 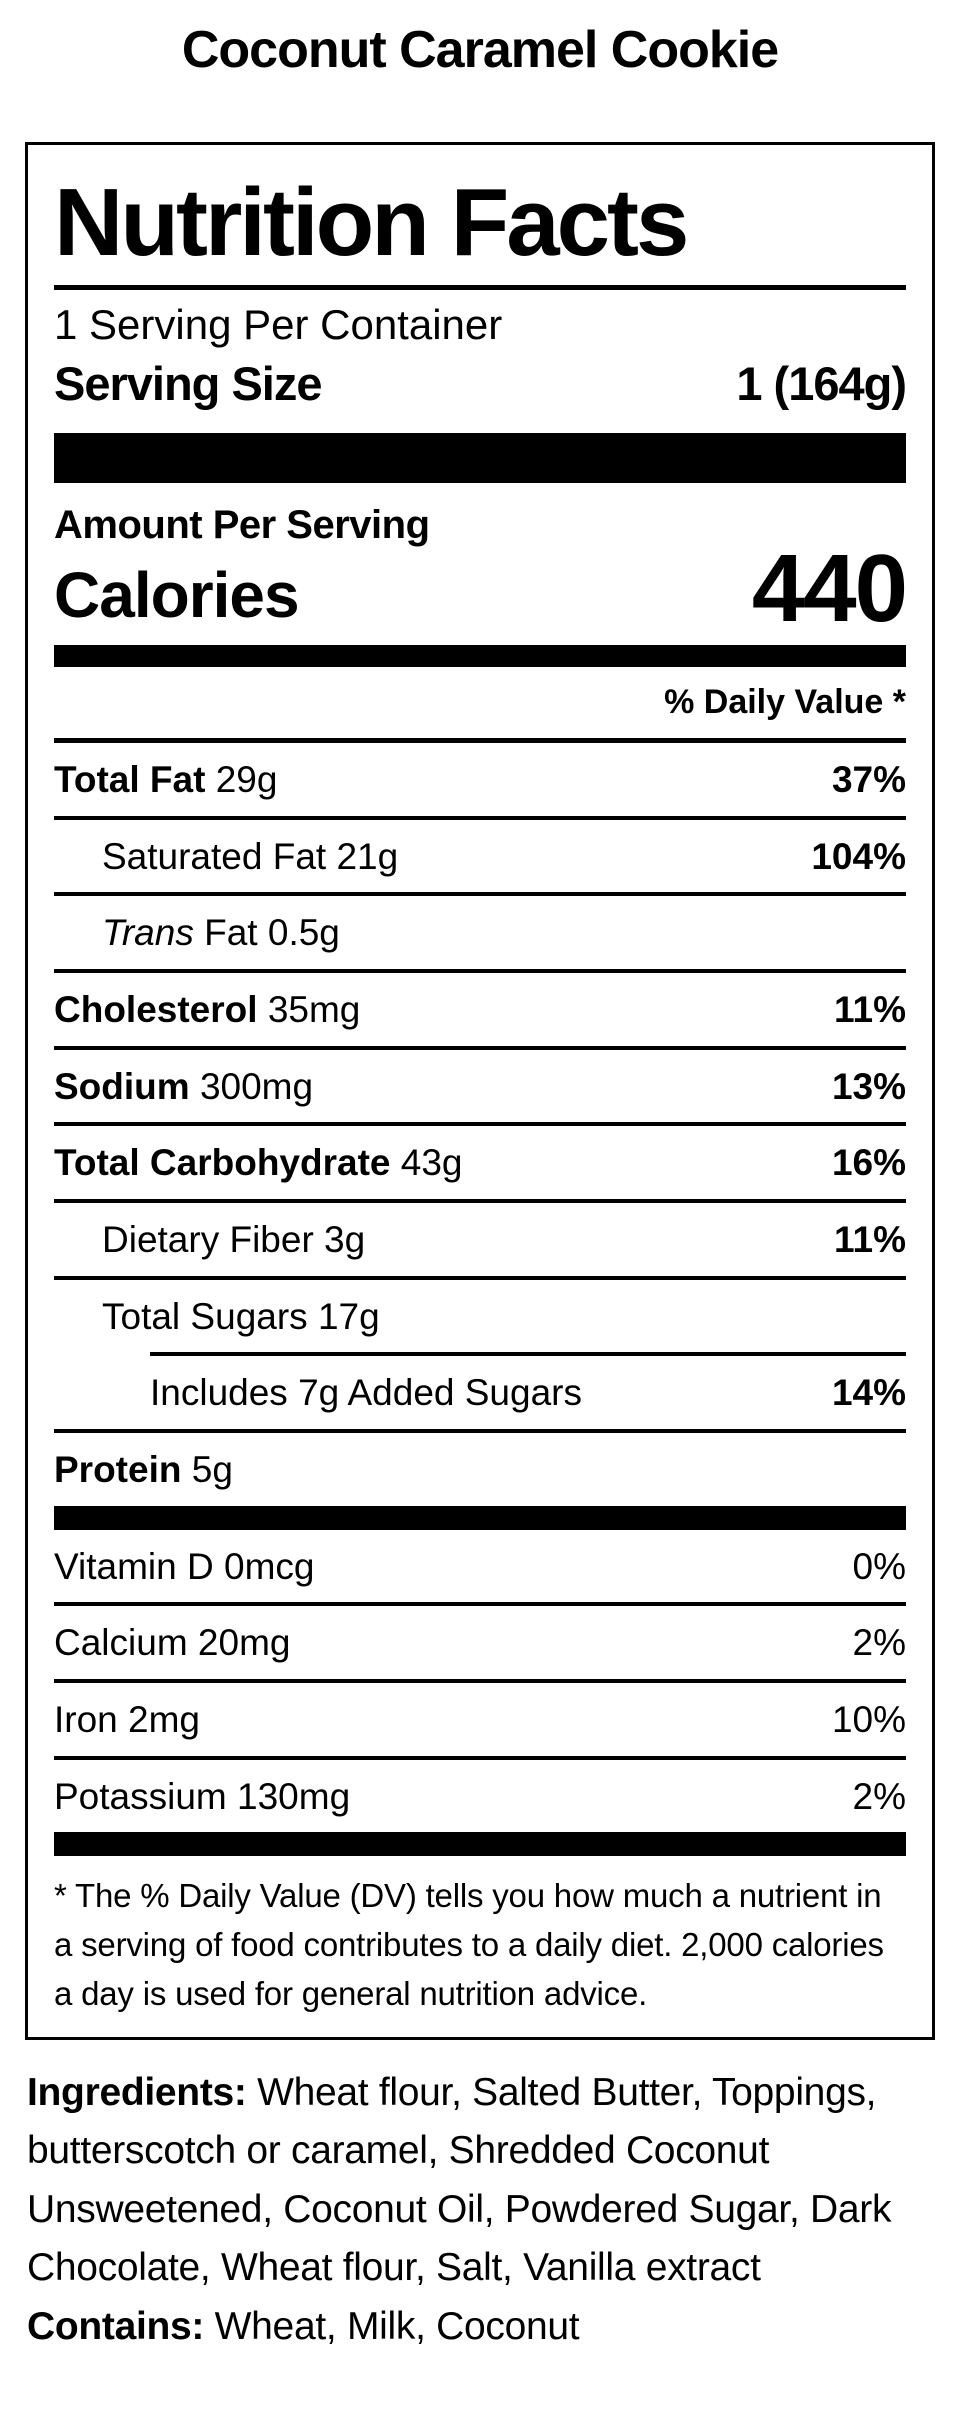 I want to click on indented-row-divider, so click(x=528, y=1354).